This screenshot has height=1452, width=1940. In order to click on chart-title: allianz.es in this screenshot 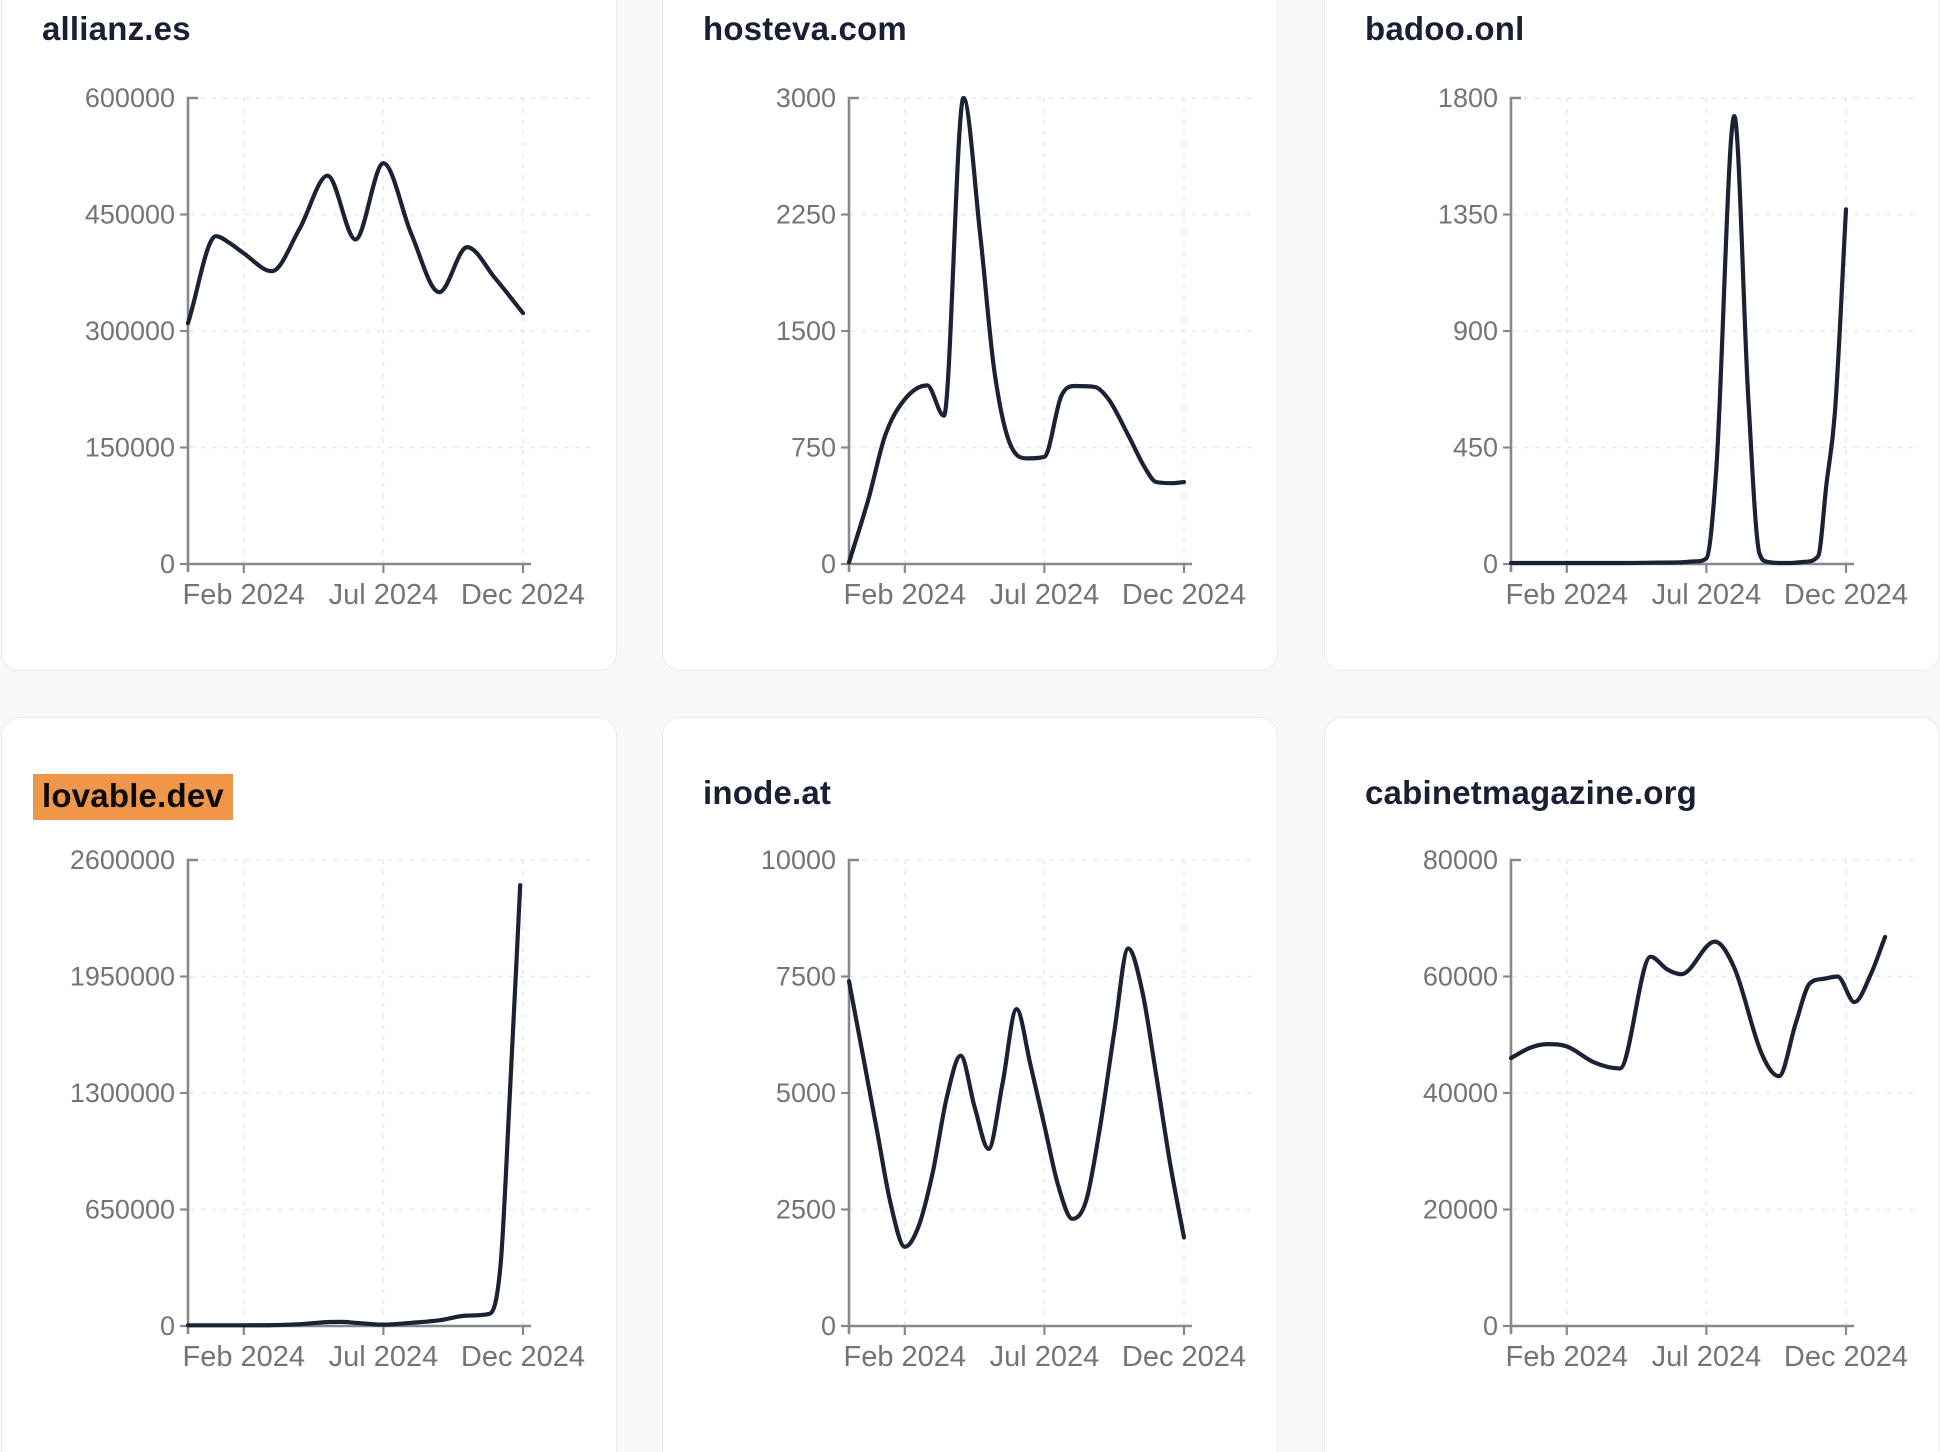, I will do `click(116, 28)`.